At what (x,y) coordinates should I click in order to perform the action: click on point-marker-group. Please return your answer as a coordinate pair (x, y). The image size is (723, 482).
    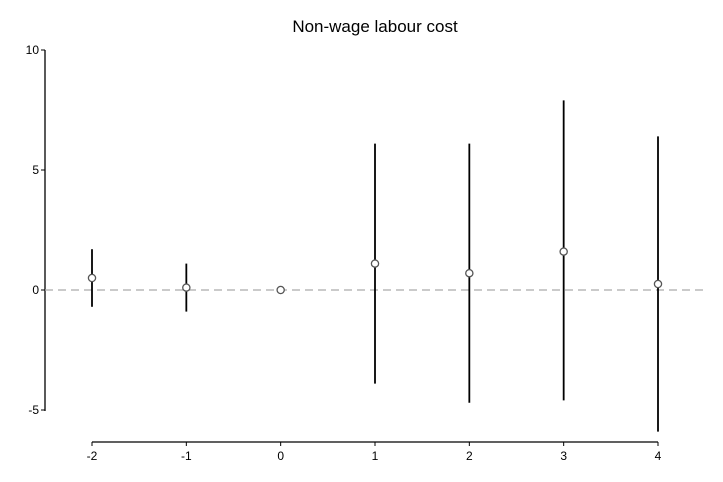
    Looking at the image, I should click on (375, 271).